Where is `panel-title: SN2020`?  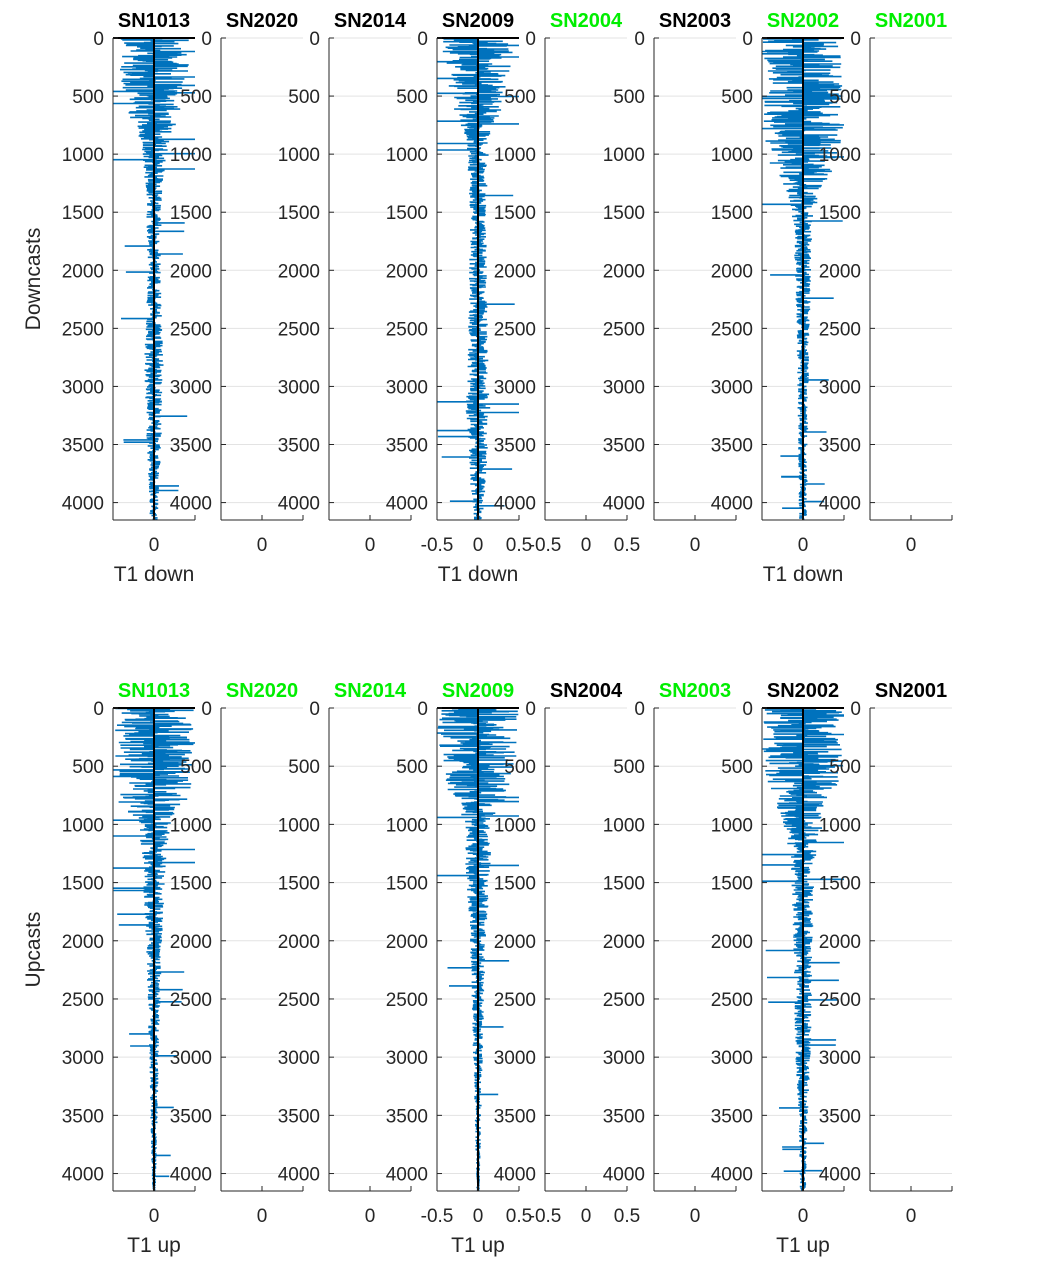
panel-title: SN2020 is located at coordinates (262, 21).